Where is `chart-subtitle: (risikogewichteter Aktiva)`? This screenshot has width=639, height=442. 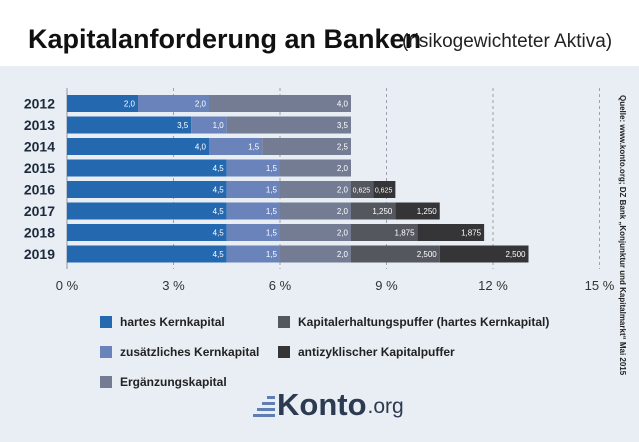 chart-subtitle: (risikogewichteter Aktiva) is located at coordinates (507, 41).